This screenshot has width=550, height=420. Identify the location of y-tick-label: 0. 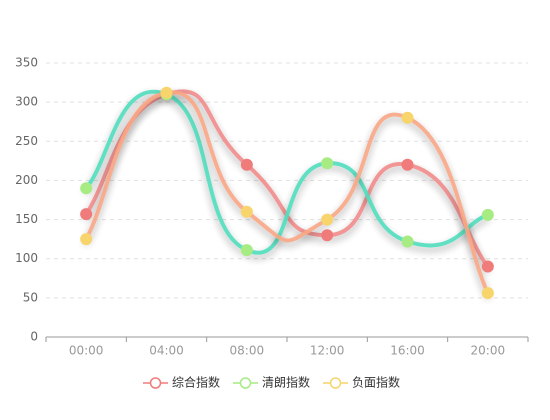
(34, 337).